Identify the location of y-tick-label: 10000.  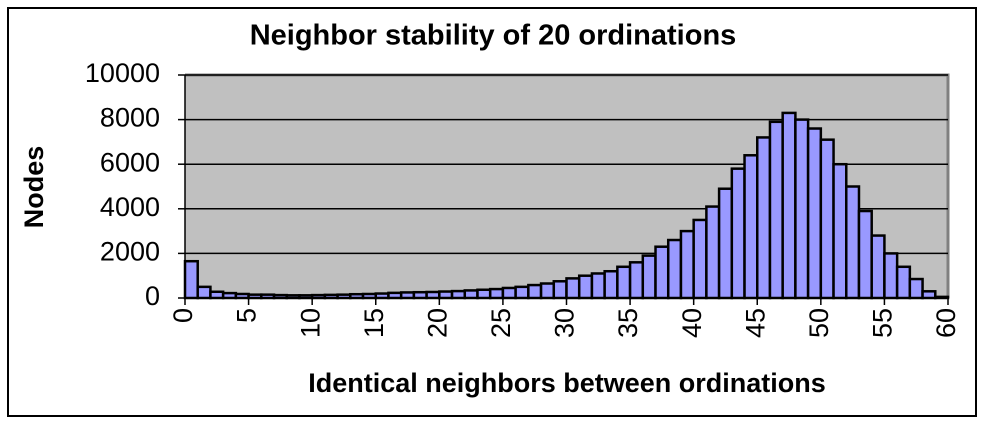
(122, 73).